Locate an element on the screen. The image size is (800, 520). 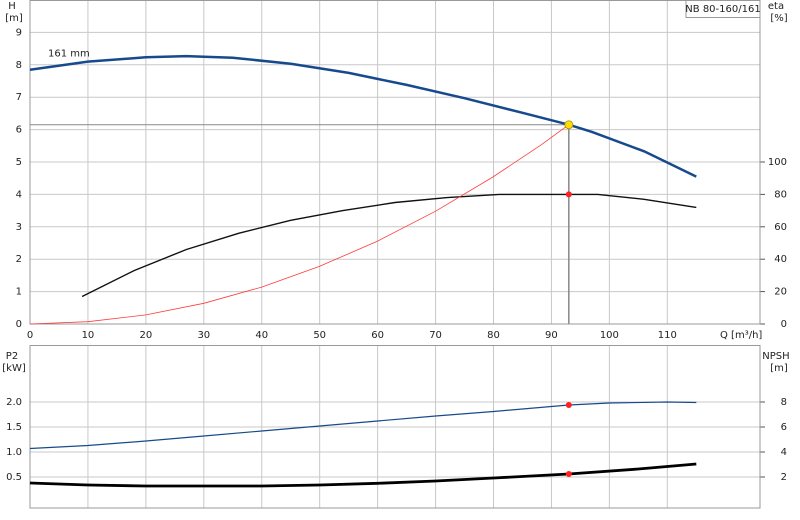
y2-tick-label: 100 is located at coordinates (777, 162).